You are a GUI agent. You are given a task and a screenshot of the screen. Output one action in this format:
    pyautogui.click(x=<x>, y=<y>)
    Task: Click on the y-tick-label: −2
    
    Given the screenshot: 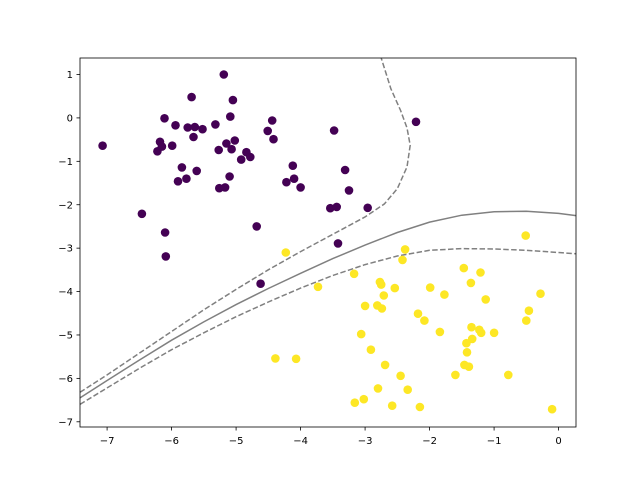 What is the action you would take?
    pyautogui.click(x=65, y=205)
    